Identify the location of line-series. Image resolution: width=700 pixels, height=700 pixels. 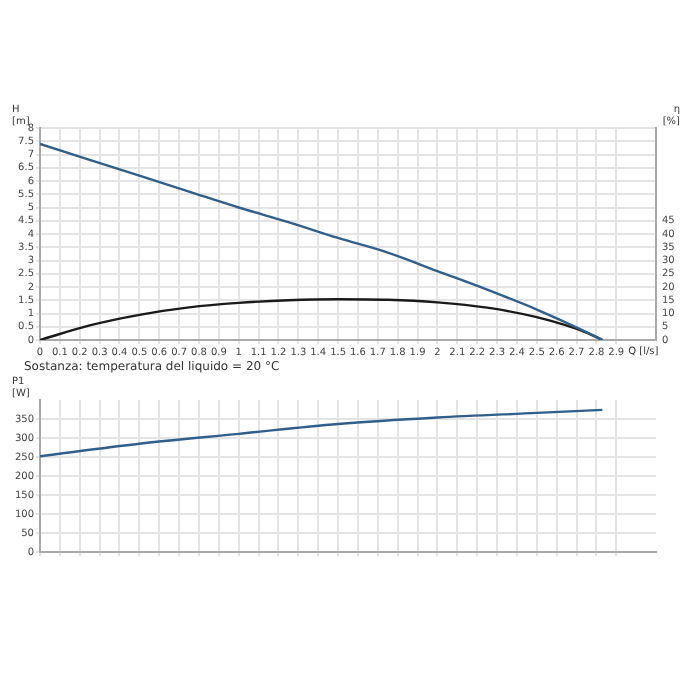
(322, 433).